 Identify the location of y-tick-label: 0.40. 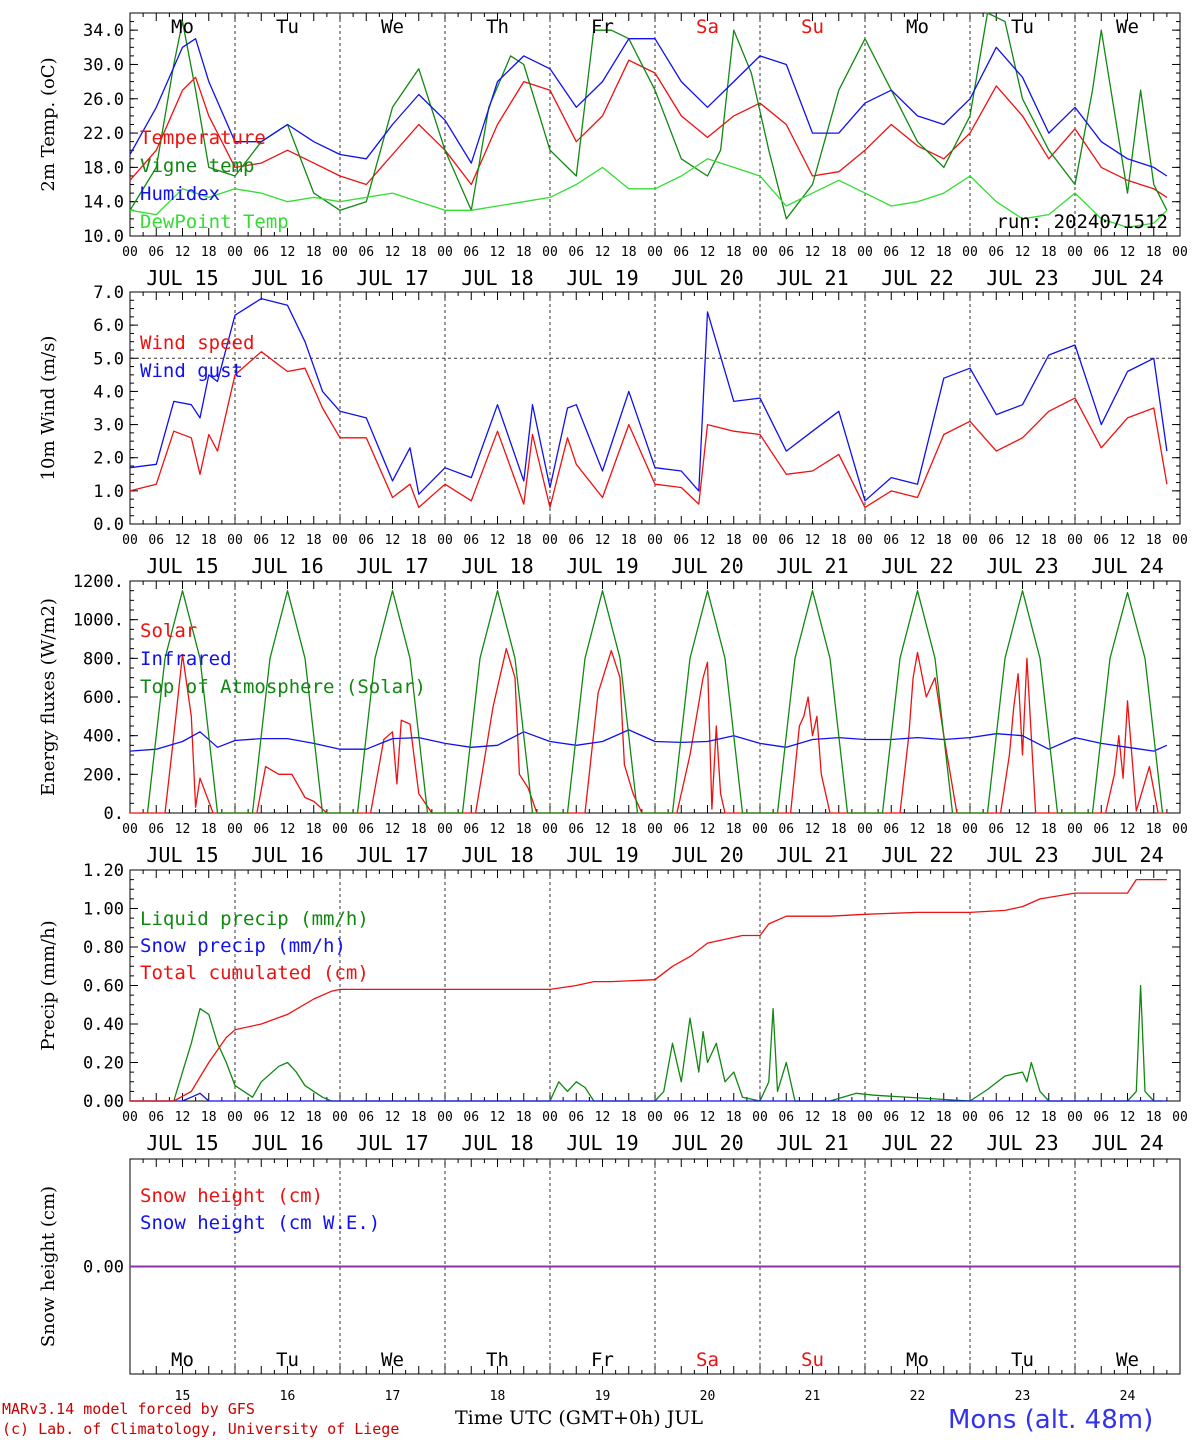
(103, 1025).